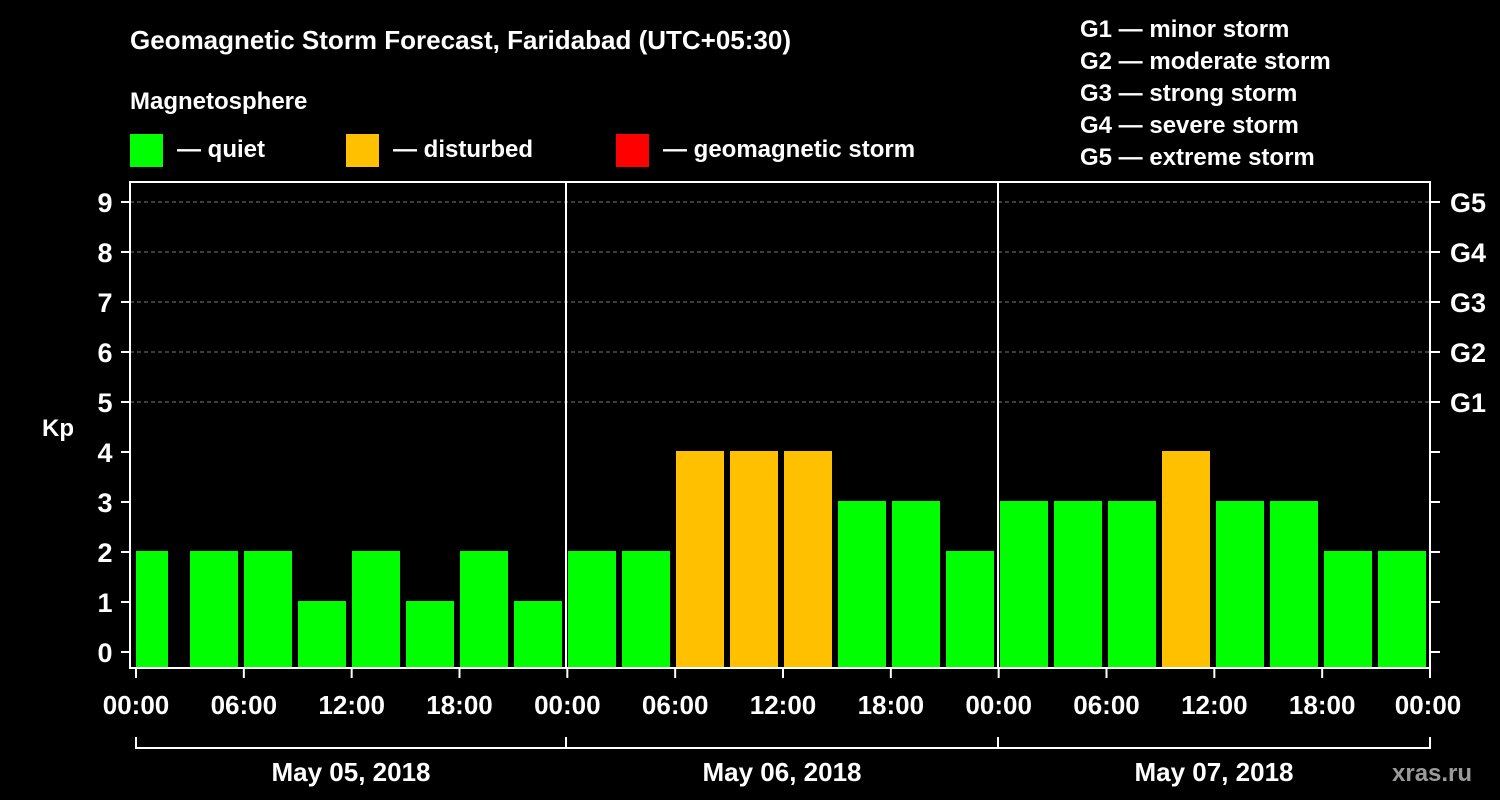 The image size is (1500, 800). What do you see at coordinates (1184, 29) in the screenshot?
I see `storm-scale-item-1: G1 — minor storm` at bounding box center [1184, 29].